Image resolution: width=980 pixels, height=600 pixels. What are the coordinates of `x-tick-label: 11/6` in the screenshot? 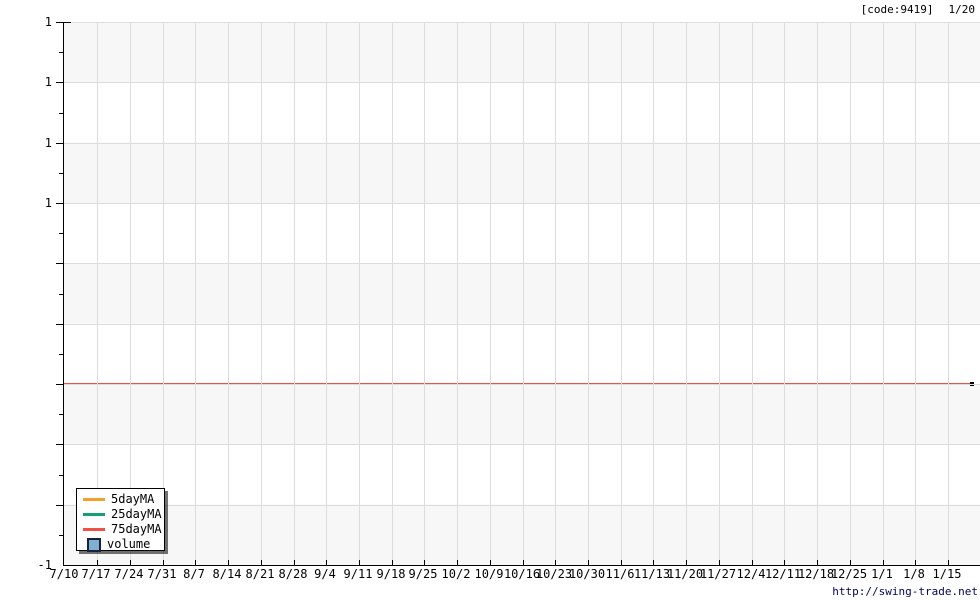 It's located at (620, 574).